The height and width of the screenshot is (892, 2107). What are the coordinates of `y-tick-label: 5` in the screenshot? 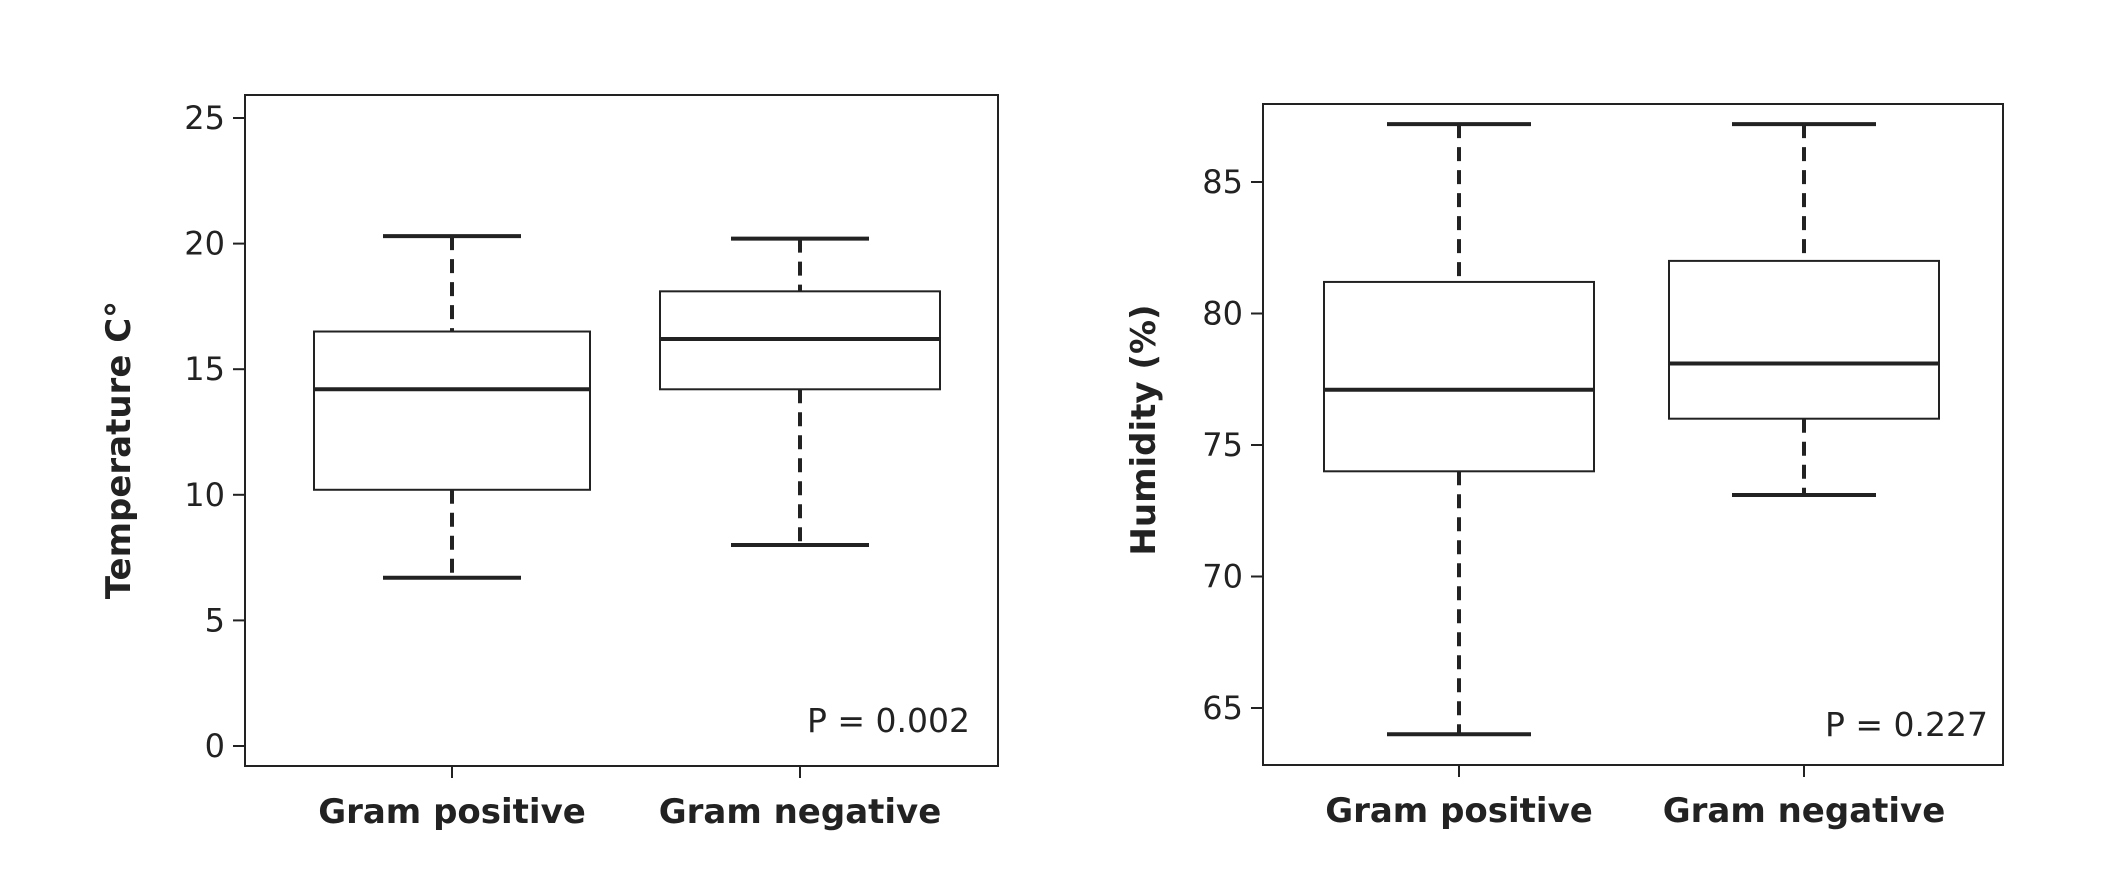 It's located at (215, 620).